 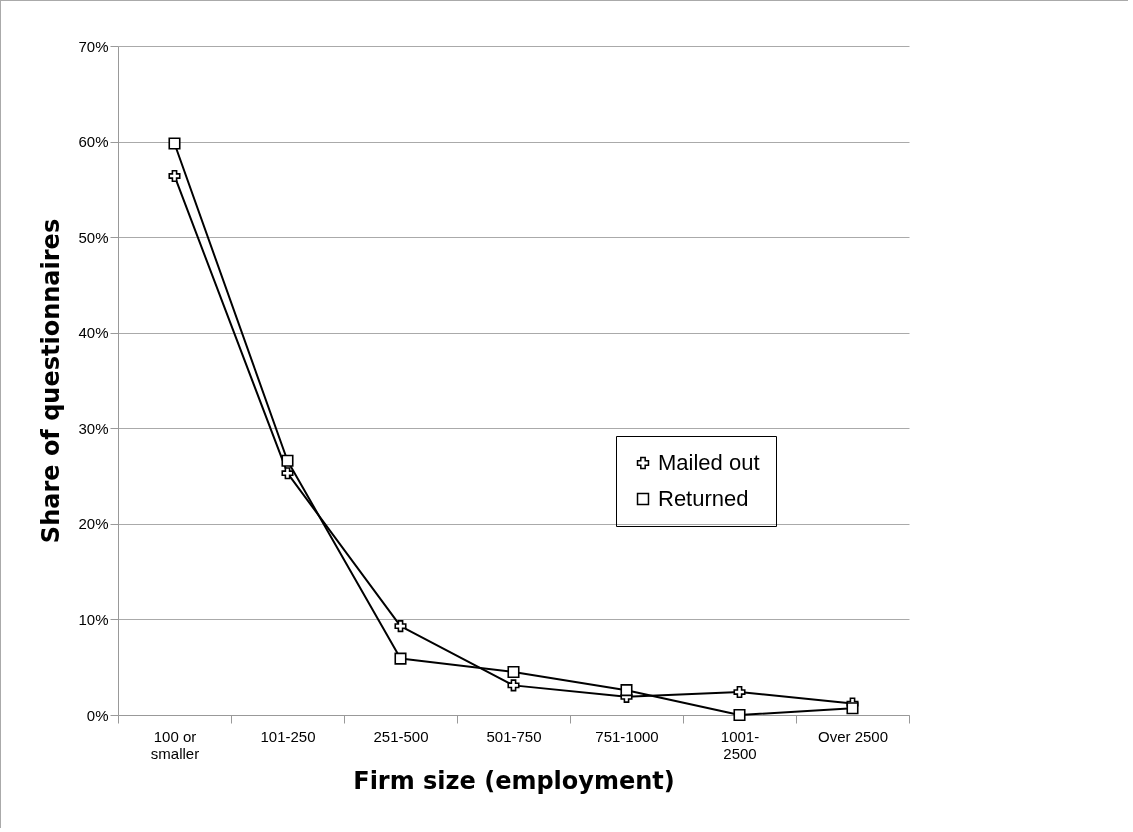 What do you see at coordinates (93, 524) in the screenshot?
I see `y-tick-label: 20%` at bounding box center [93, 524].